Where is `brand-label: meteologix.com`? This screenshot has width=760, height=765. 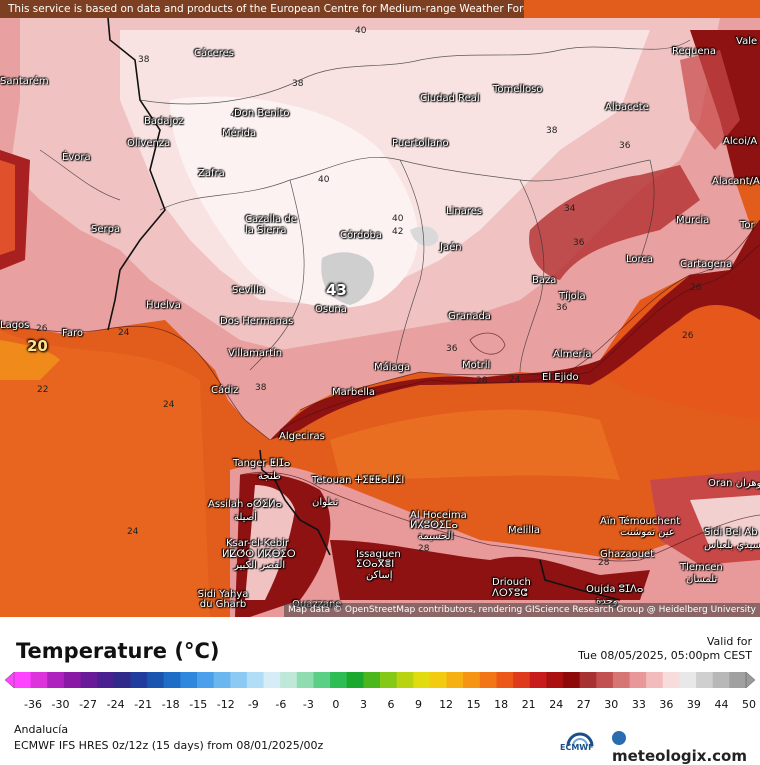 brand-label: meteologix.com is located at coordinates (679, 756).